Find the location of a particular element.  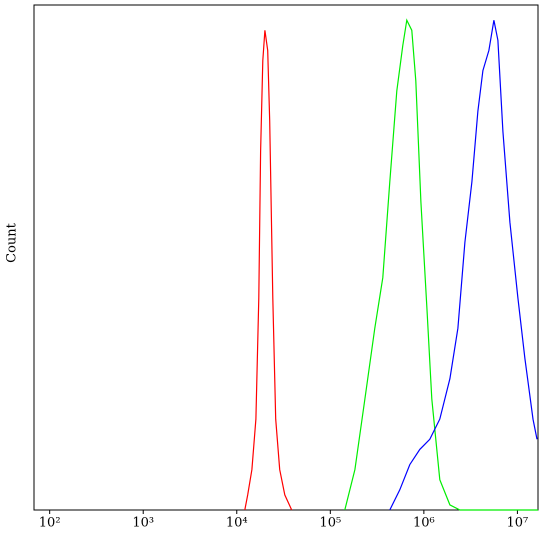

x-tick-label: 10⁴ is located at coordinates (237, 523).